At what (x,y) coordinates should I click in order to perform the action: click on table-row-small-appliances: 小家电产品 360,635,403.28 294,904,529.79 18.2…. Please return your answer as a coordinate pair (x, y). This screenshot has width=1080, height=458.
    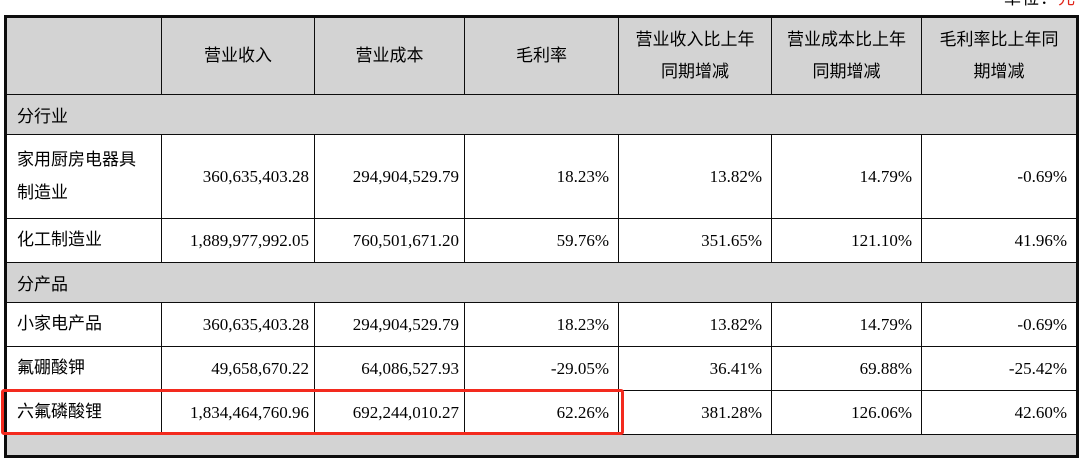
    Looking at the image, I should click on (541, 324).